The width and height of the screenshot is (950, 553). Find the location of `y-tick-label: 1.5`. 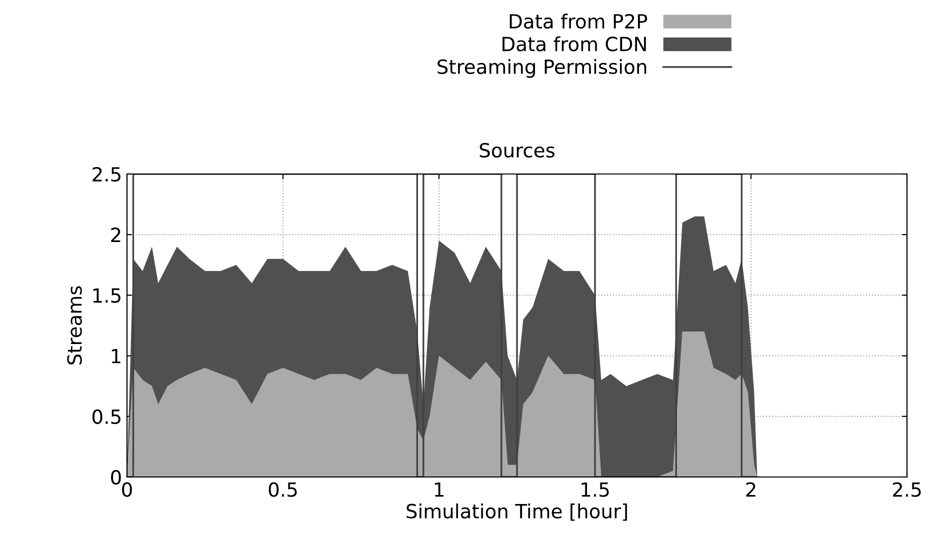

y-tick-label: 1.5 is located at coordinates (106, 295).